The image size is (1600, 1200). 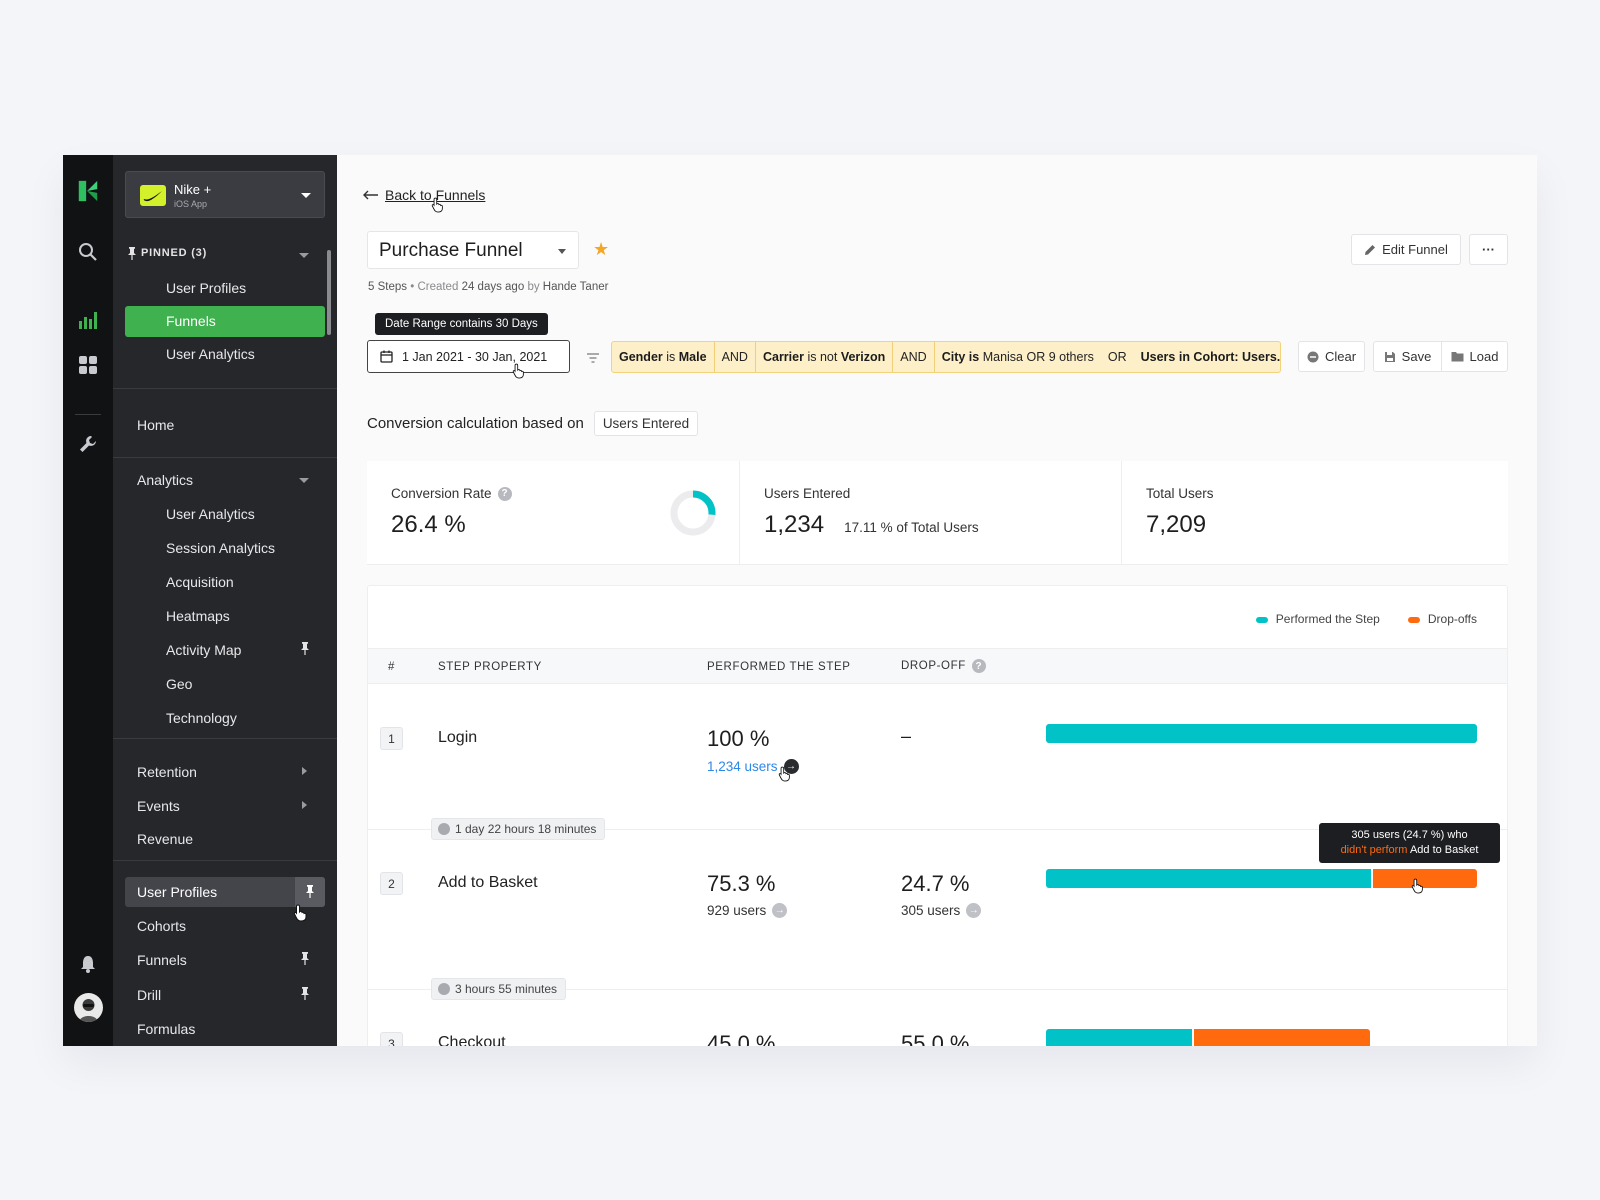 I want to click on clear-filters-button: Clear, so click(x=1331, y=356).